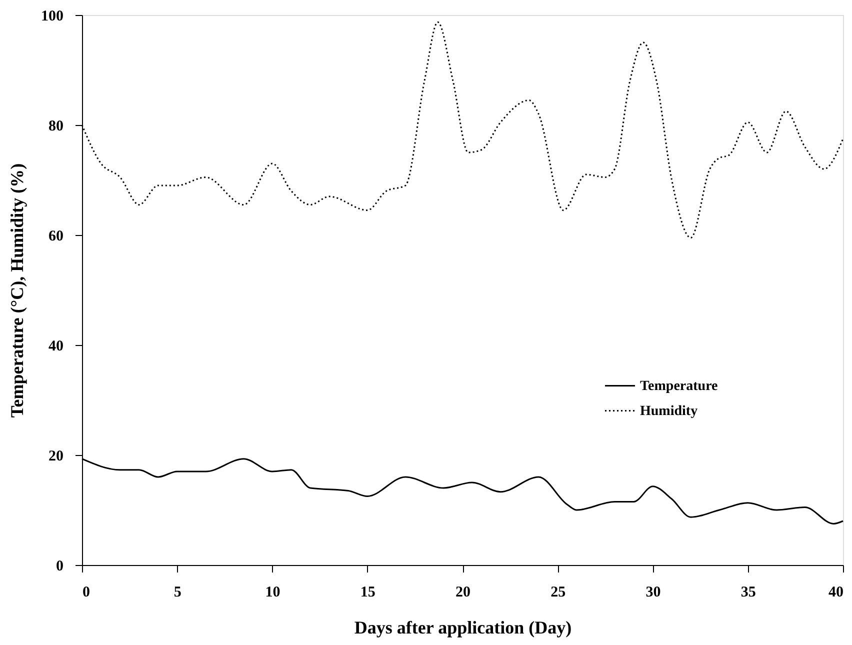  Describe the element at coordinates (272, 592) in the screenshot. I see `x-tick-label: 10` at that location.